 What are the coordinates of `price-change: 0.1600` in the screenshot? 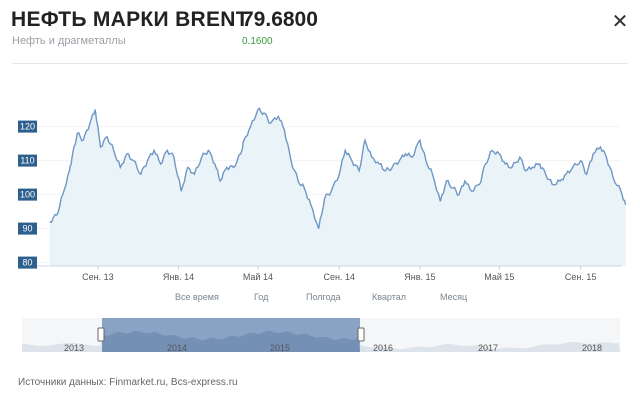 It's located at (257, 41).